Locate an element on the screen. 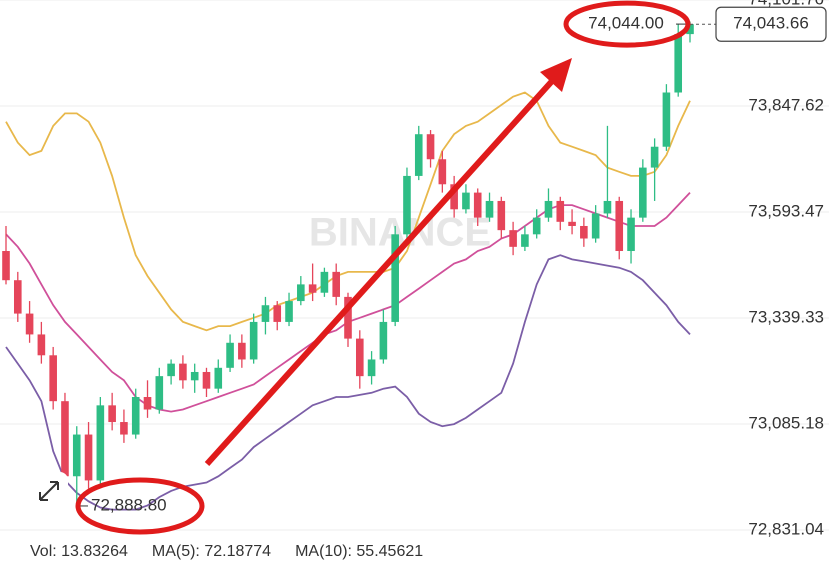 The image size is (829, 564). indicator-label: MA(5): 72.18774 is located at coordinates (211, 551).